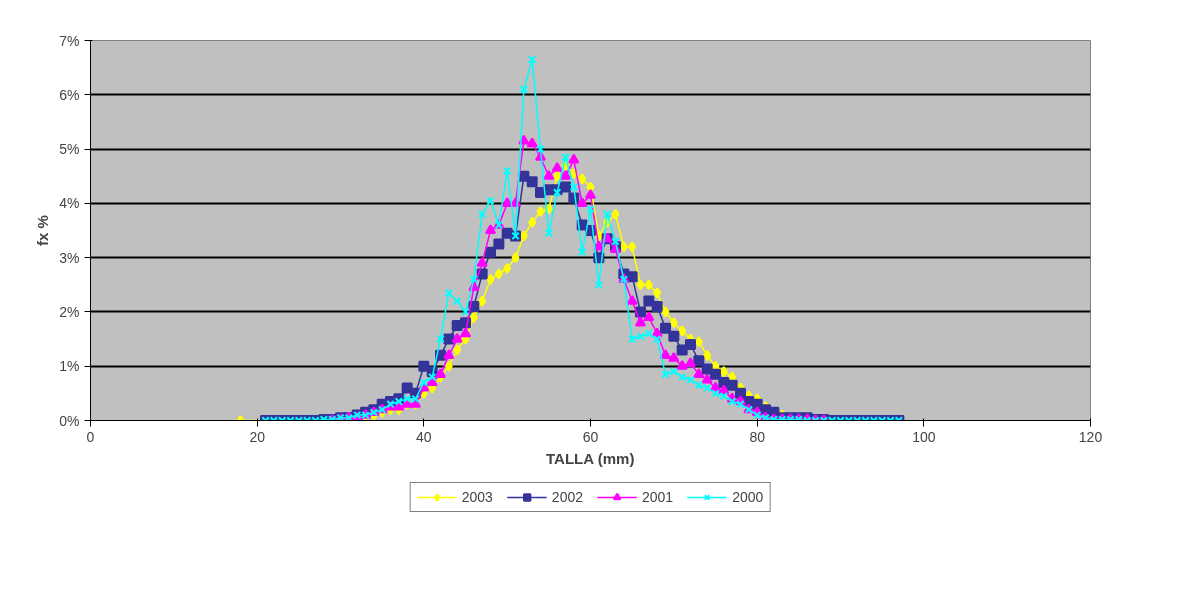 This screenshot has width=1204, height=604. Describe the element at coordinates (924, 436) in the screenshot. I see `x-tick-label: 100` at that location.